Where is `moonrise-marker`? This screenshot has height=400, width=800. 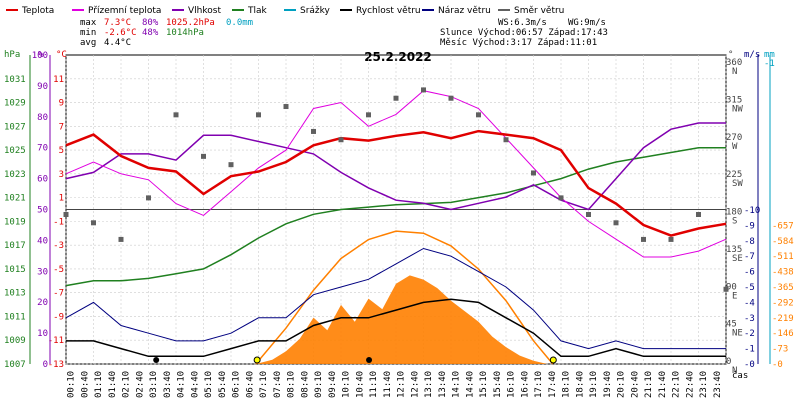 moonrise-marker is located at coordinates (156, 360).